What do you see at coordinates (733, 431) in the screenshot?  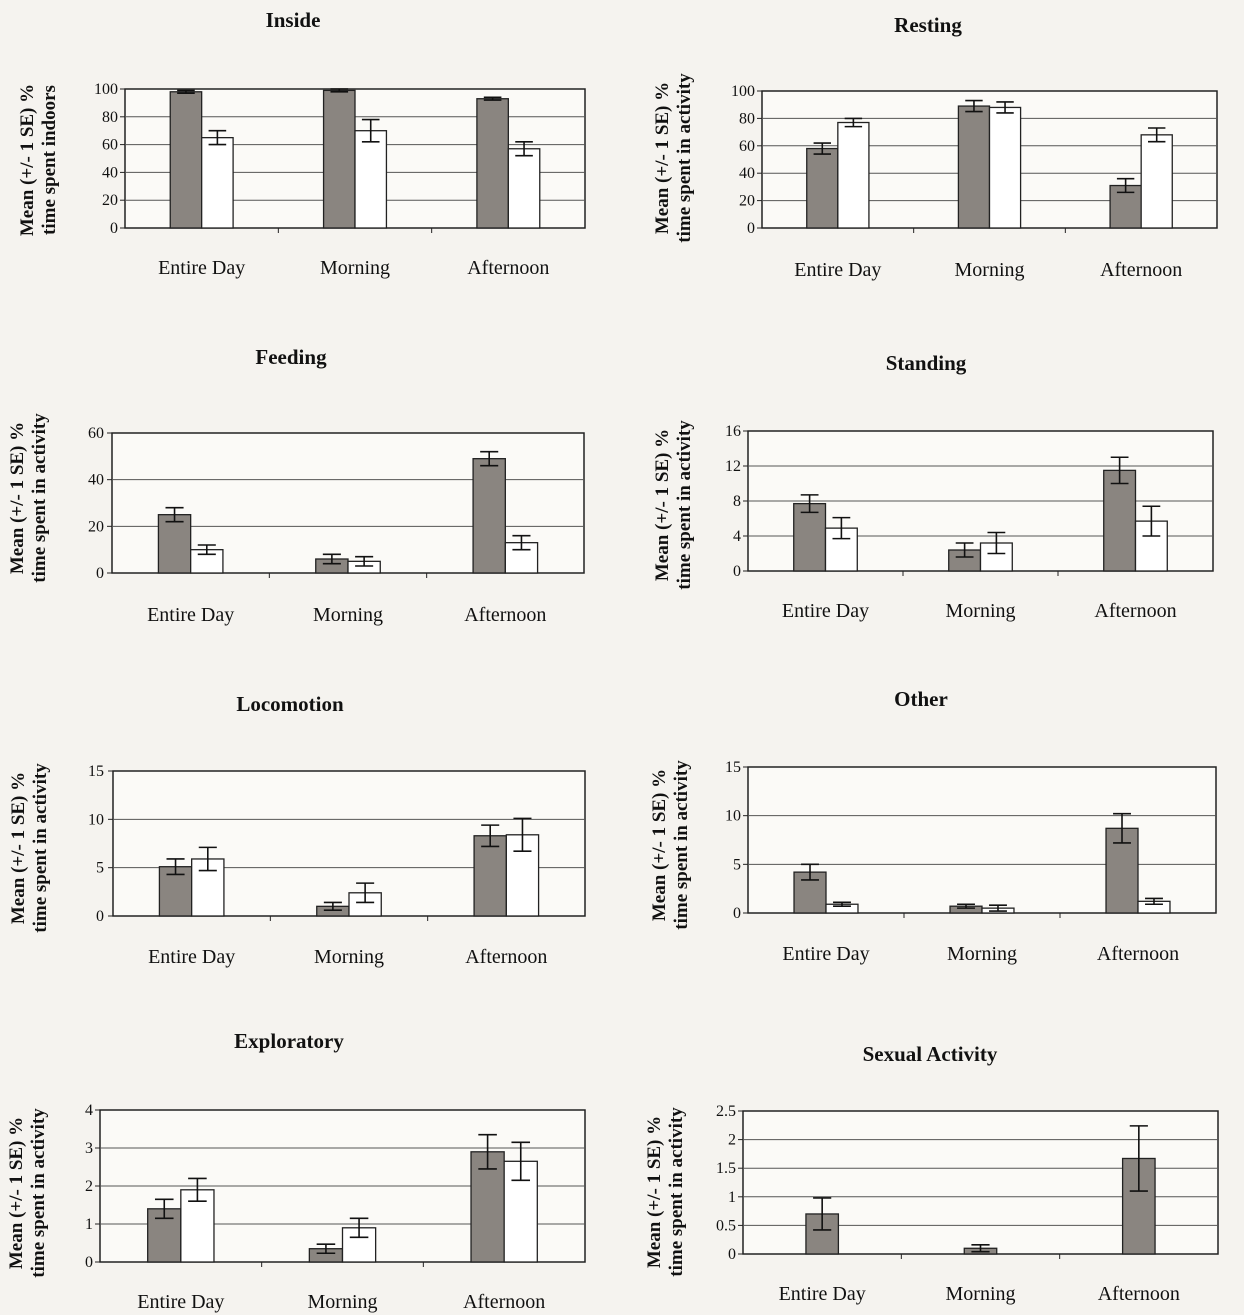 I see `y-tick-label: 16` at bounding box center [733, 431].